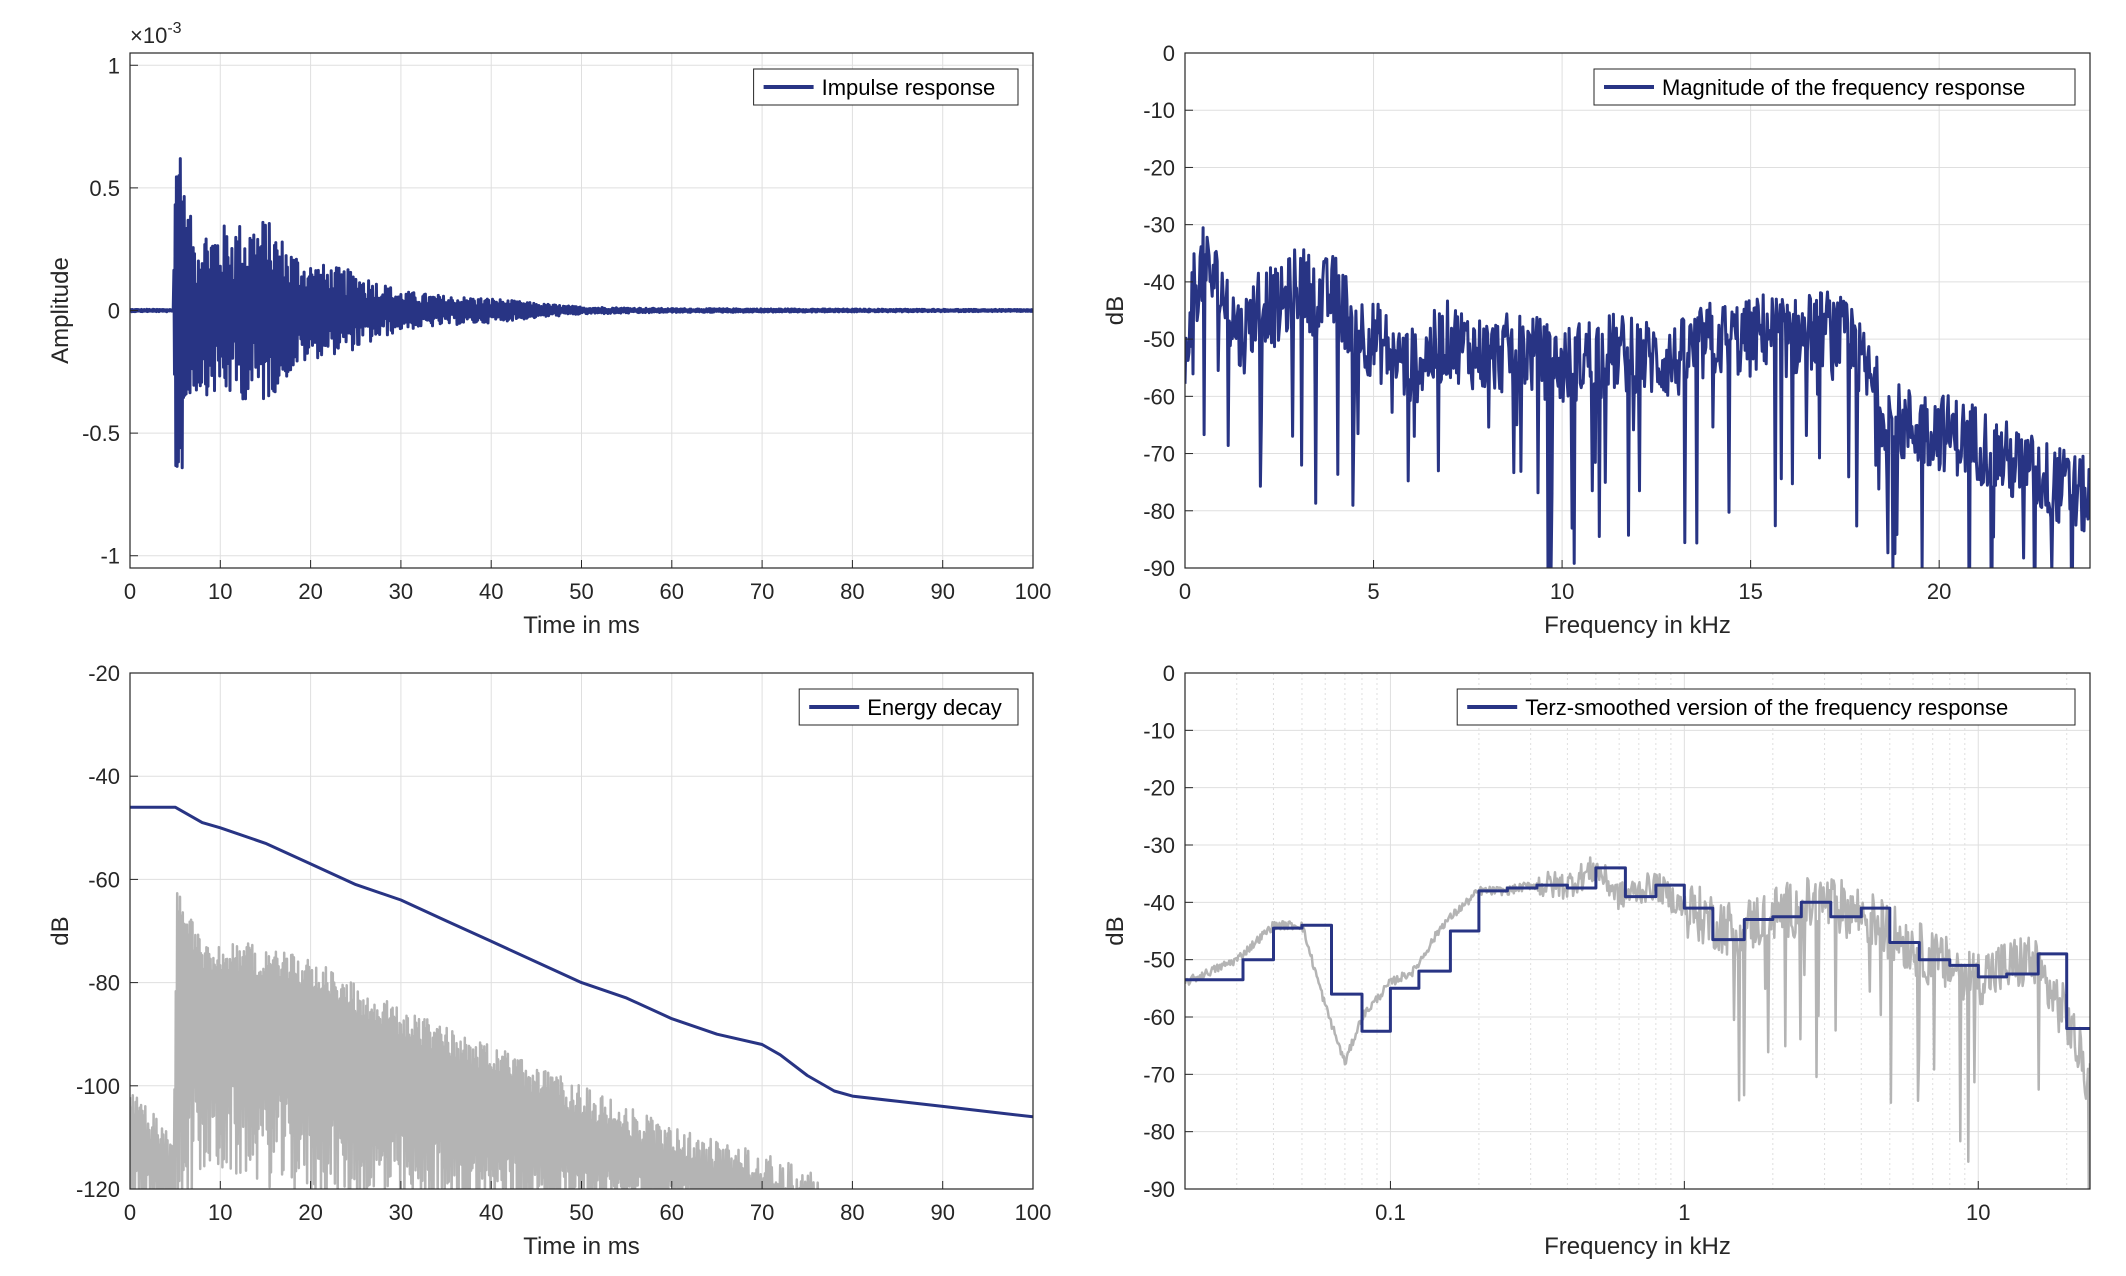  What do you see at coordinates (114, 65) in the screenshot?
I see `y-tick-label: 1` at bounding box center [114, 65].